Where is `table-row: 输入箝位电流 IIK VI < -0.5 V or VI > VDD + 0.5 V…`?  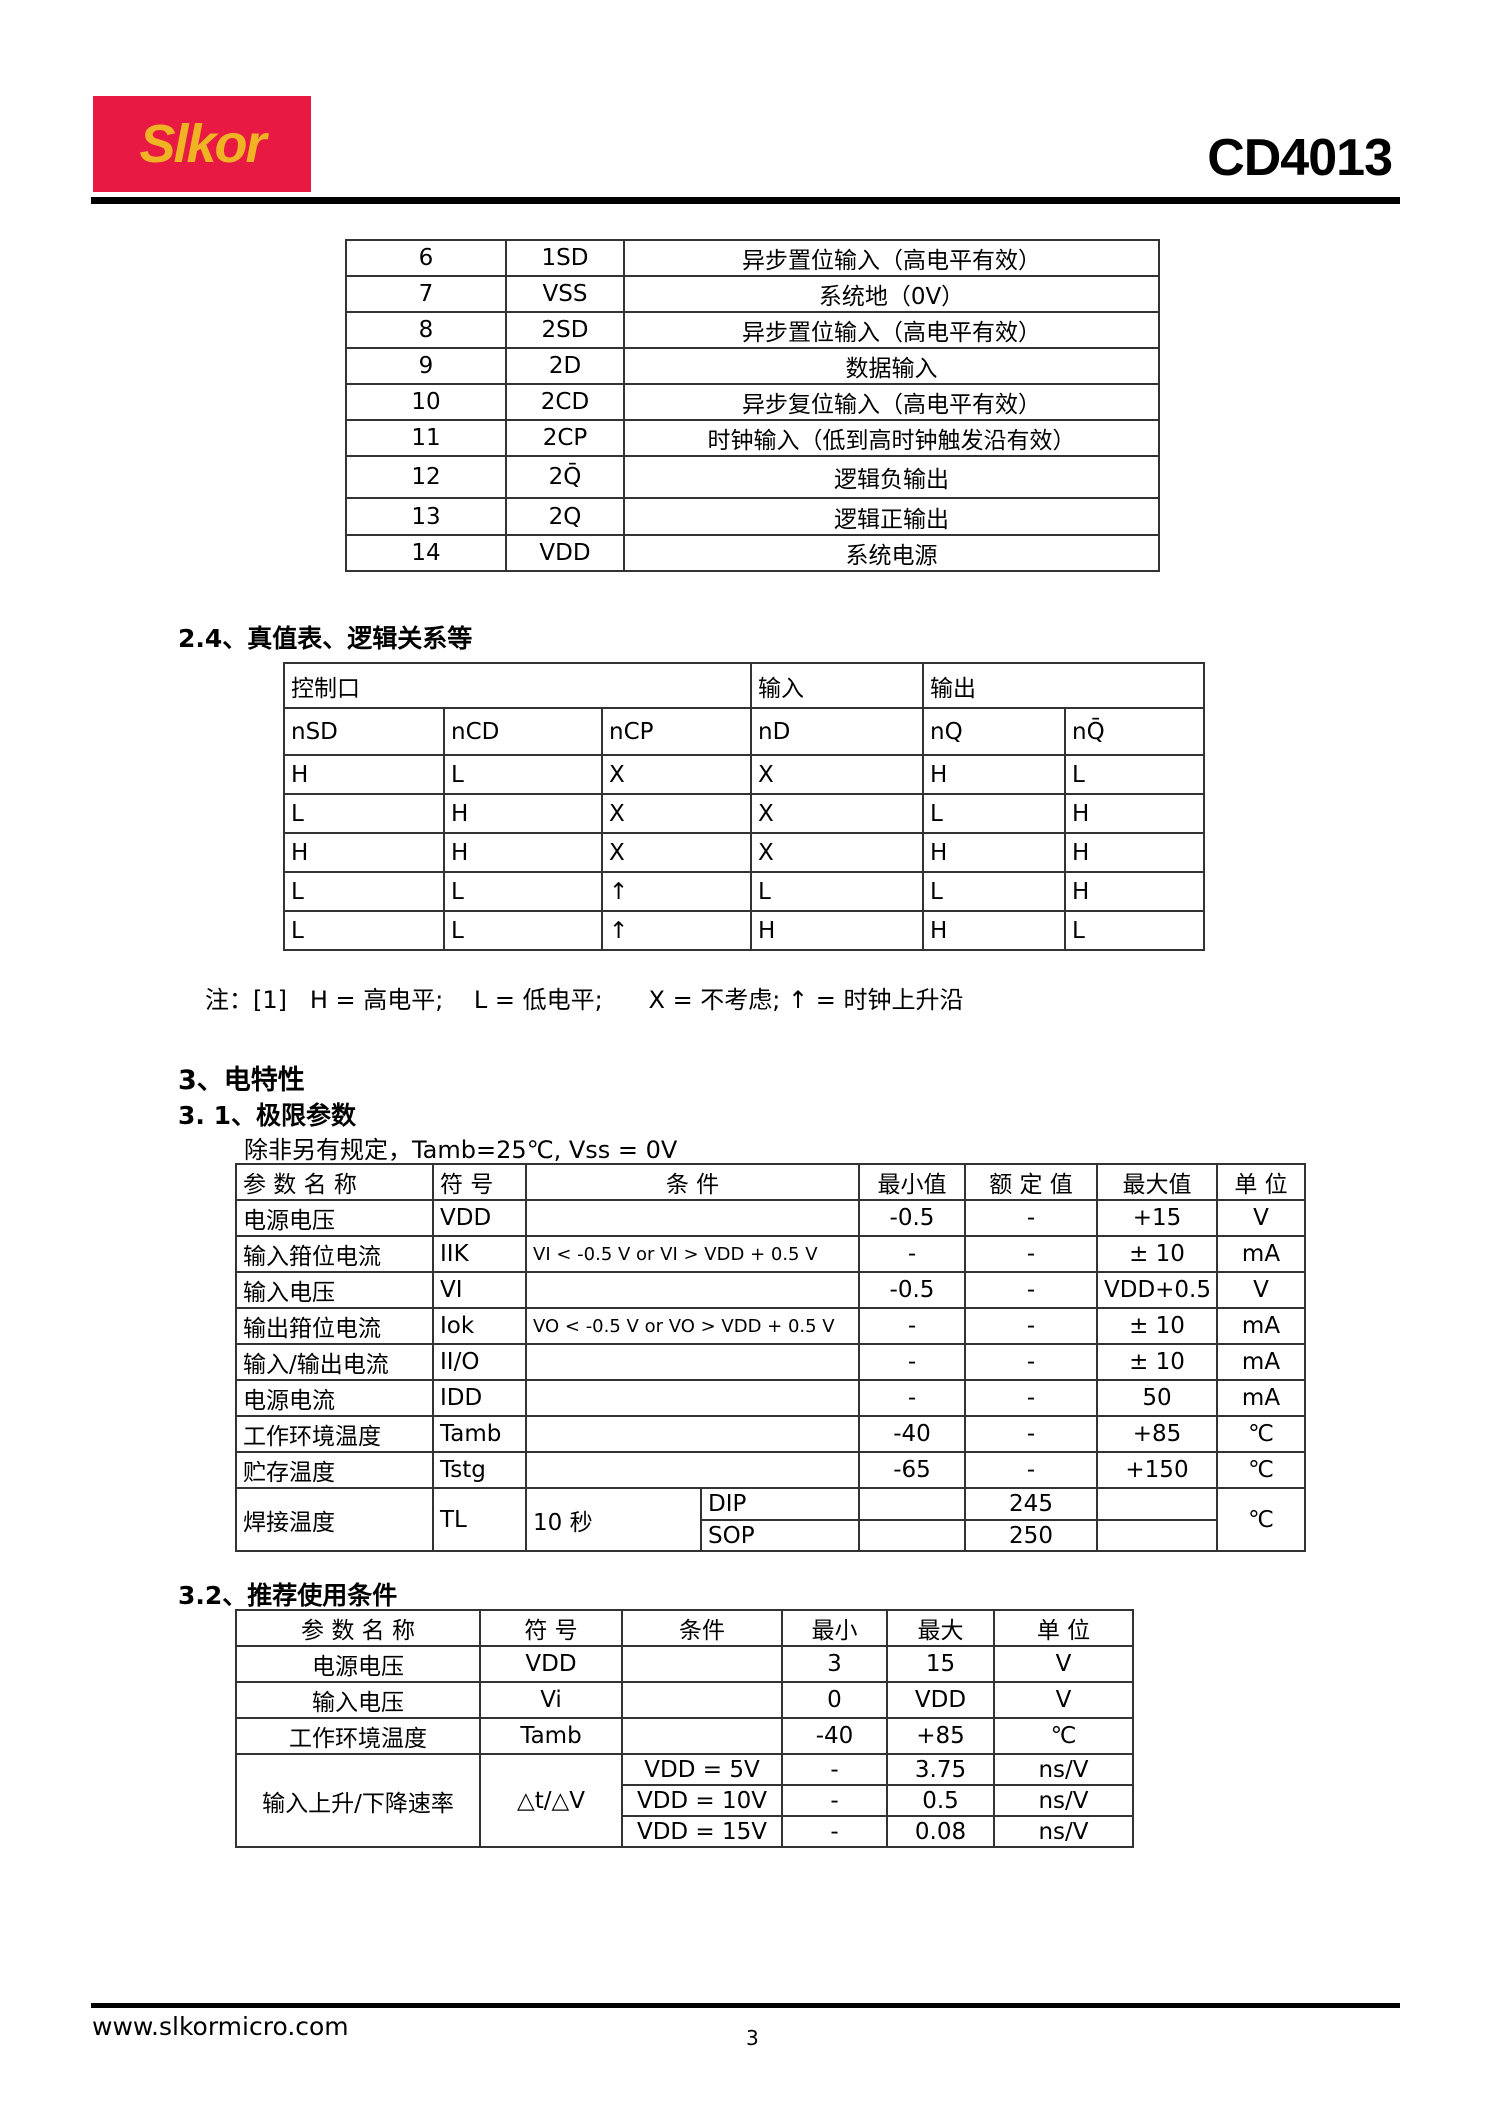 table-row: 输入箝位电流 IIK VI < -0.5 V or VI > VDD + 0.5 V… is located at coordinates (770, 1254).